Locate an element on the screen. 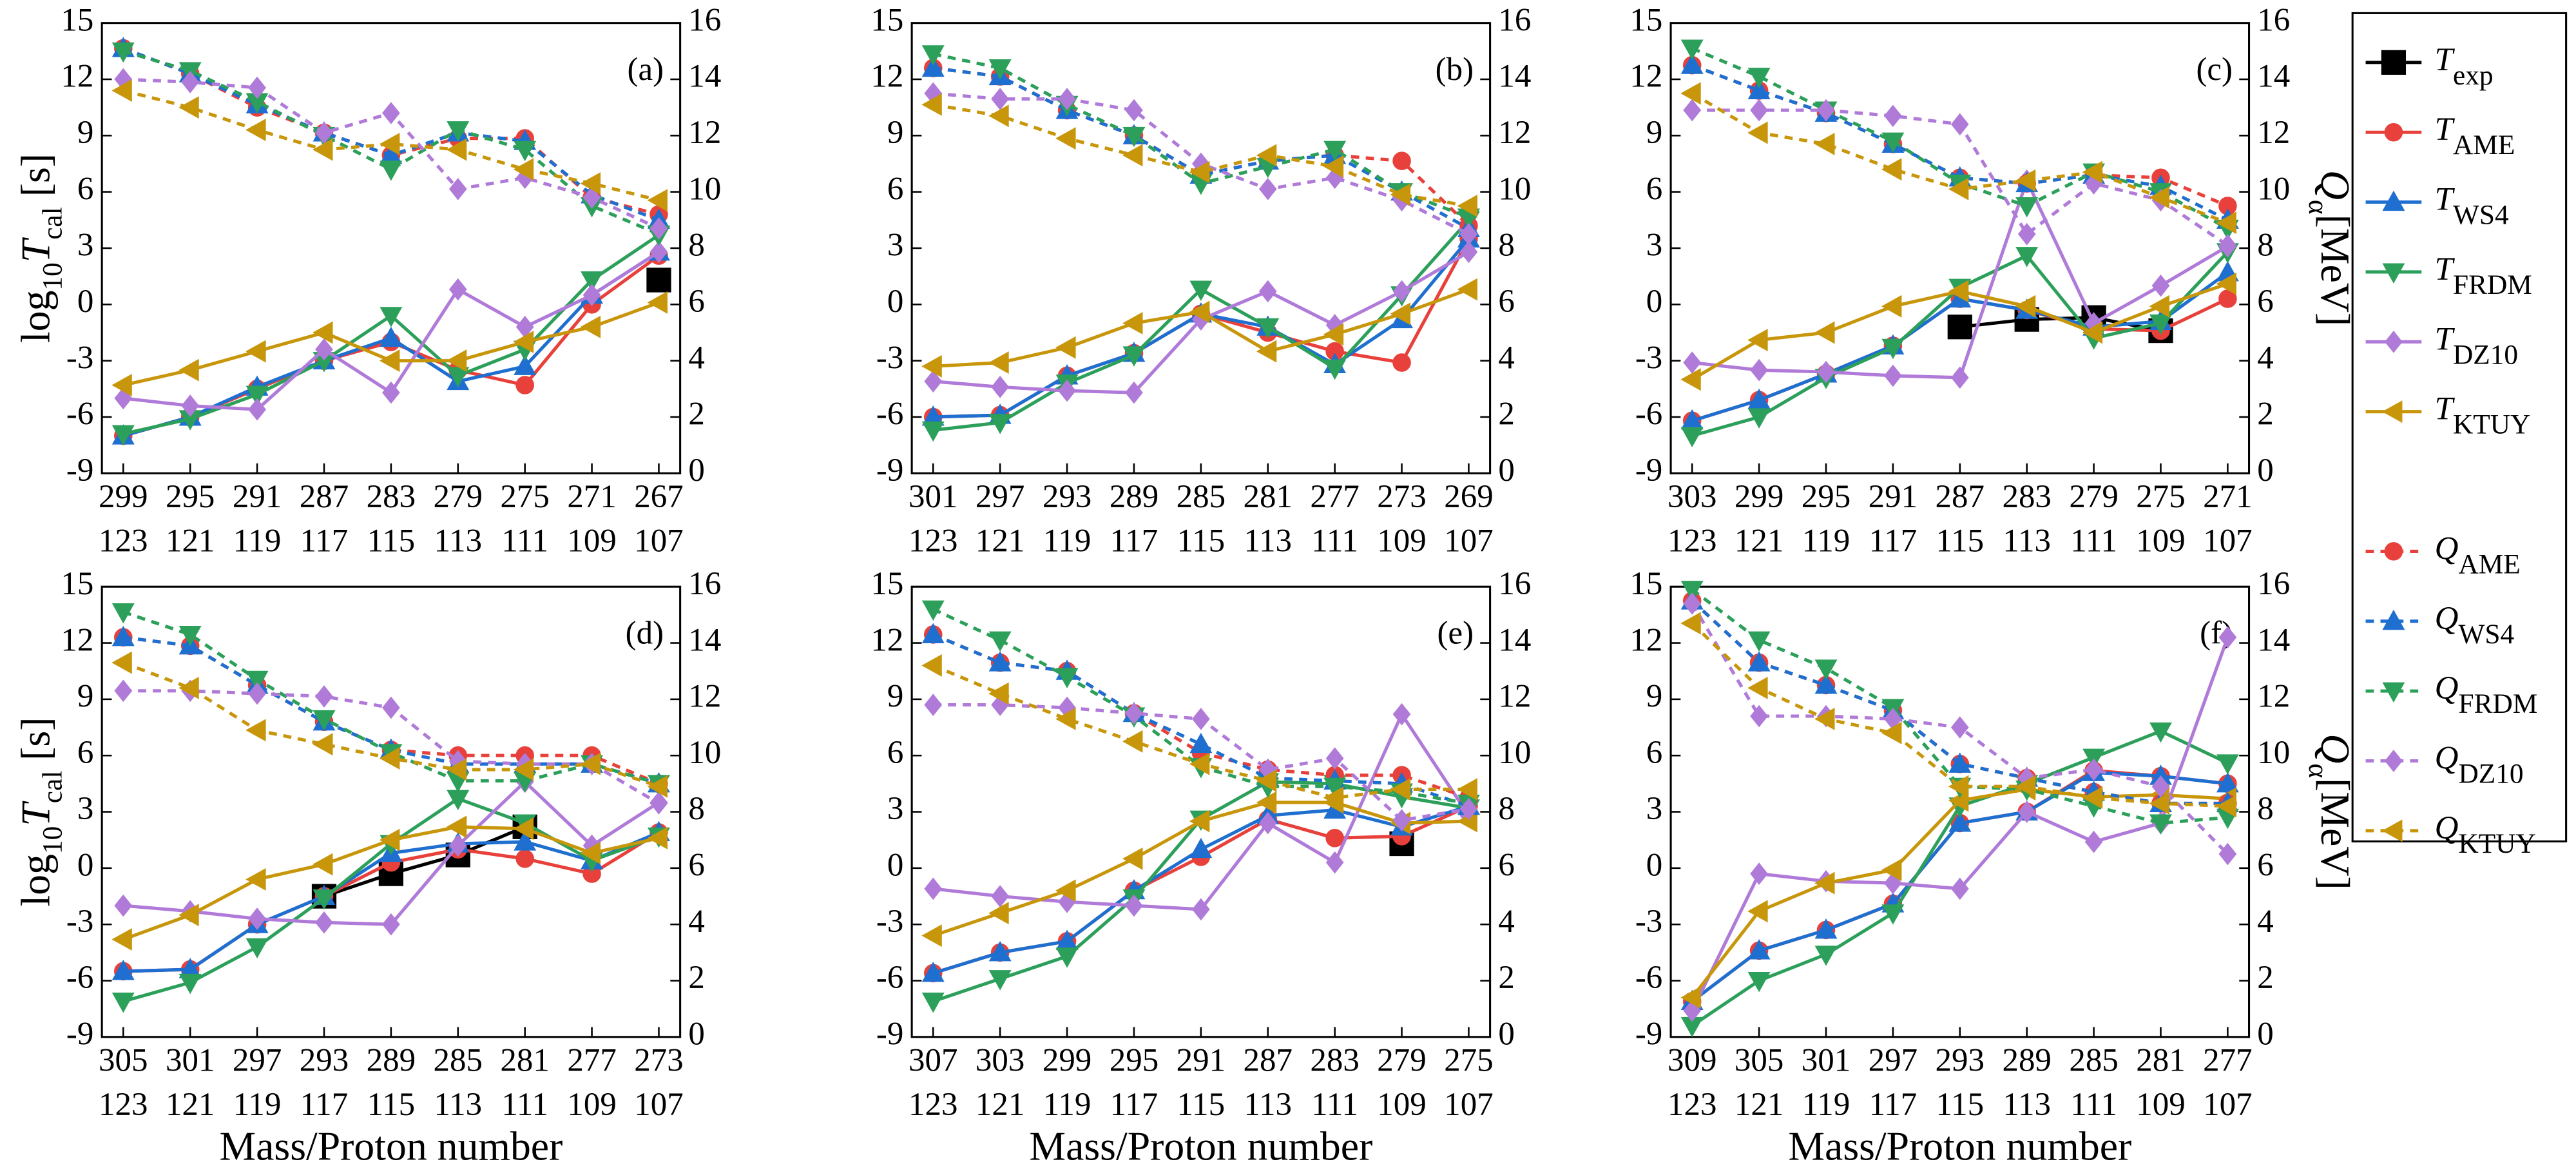 The image size is (2576, 1175). x-tick-label: 289 is located at coordinates (2027, 1060).